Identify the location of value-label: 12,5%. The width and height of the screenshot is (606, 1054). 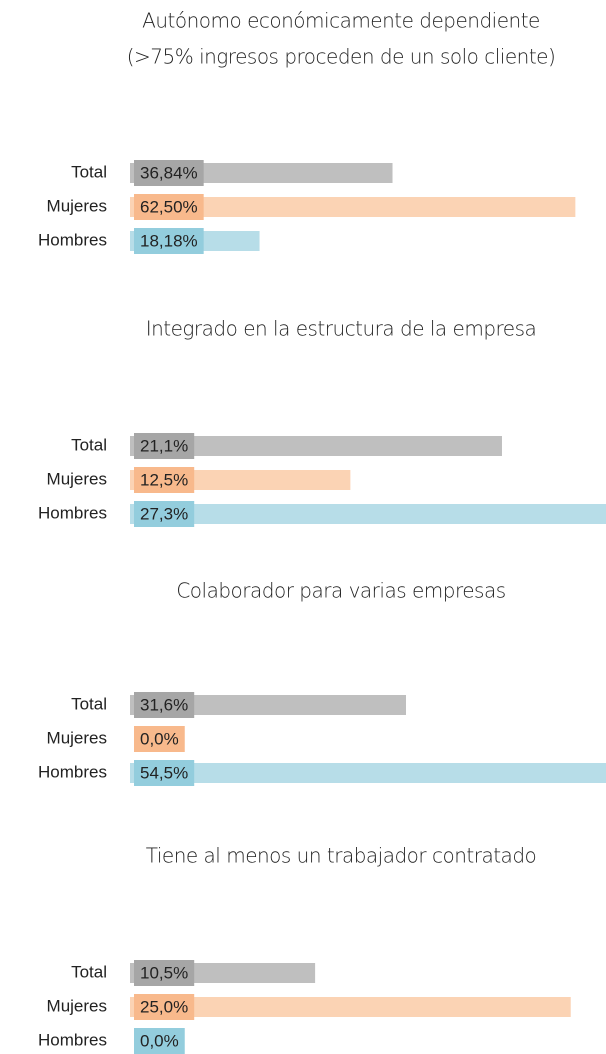
(164, 479).